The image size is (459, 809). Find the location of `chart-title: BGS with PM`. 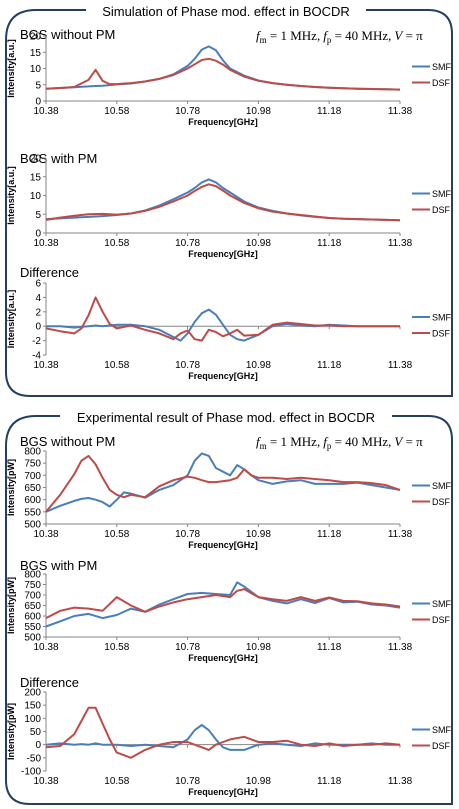

chart-title: BGS with PM is located at coordinates (58, 158).